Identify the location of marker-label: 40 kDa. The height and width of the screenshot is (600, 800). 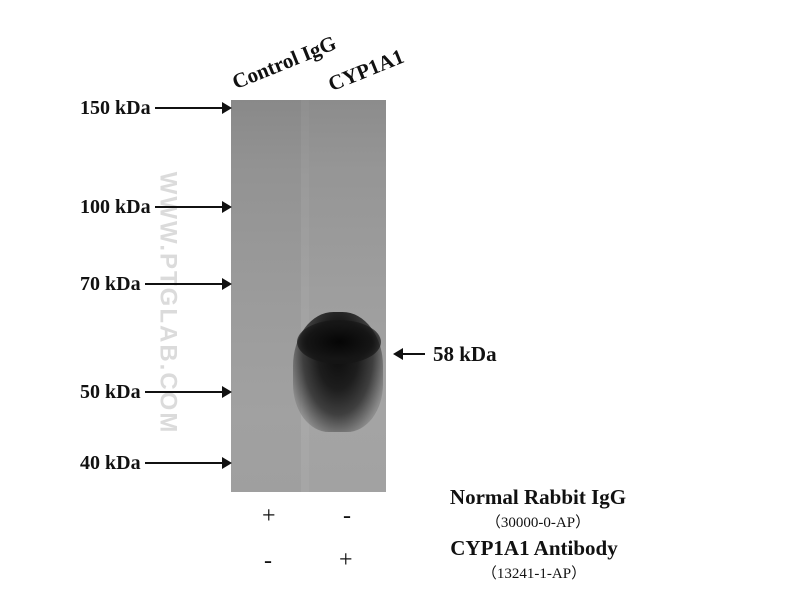
(110, 462).